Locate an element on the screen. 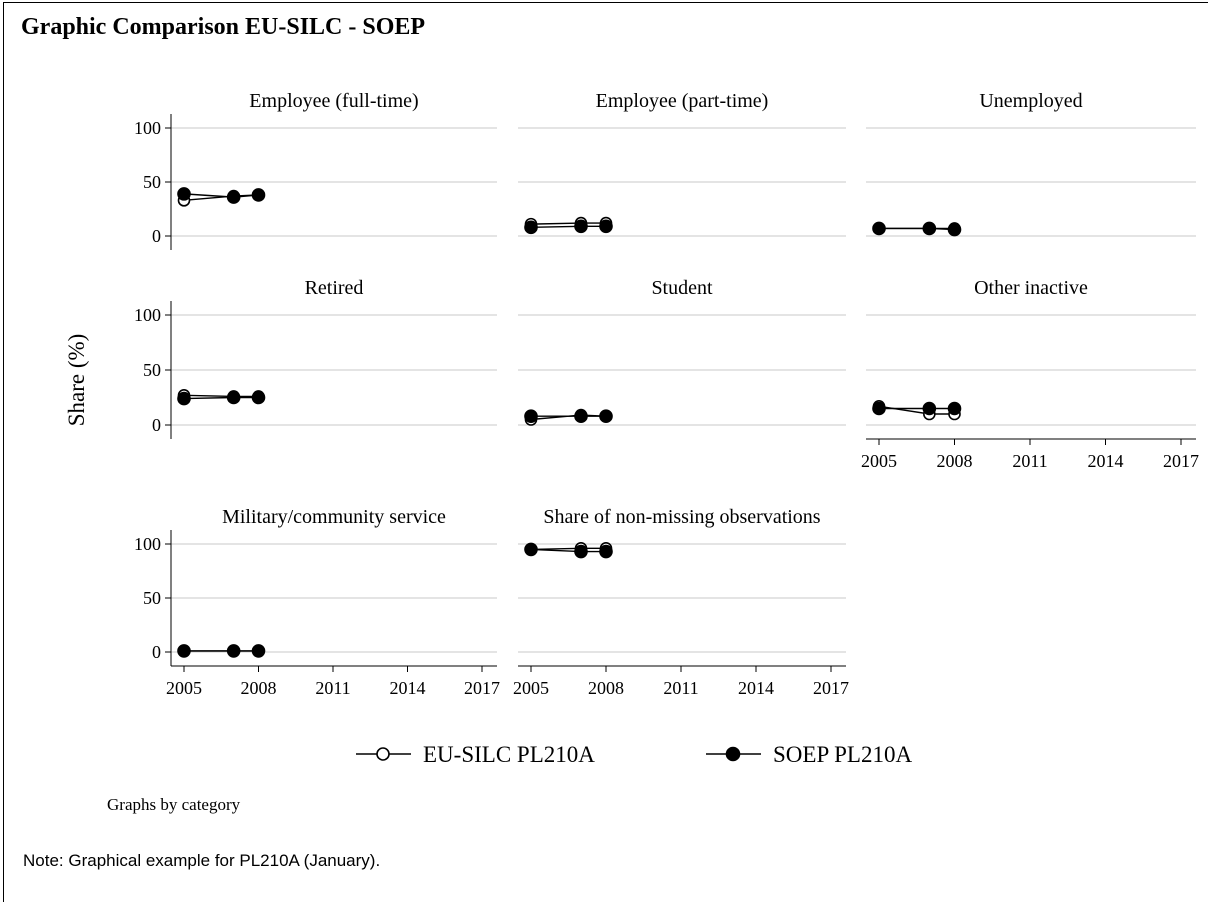  panel-title: Military/community service is located at coordinates (334, 517).